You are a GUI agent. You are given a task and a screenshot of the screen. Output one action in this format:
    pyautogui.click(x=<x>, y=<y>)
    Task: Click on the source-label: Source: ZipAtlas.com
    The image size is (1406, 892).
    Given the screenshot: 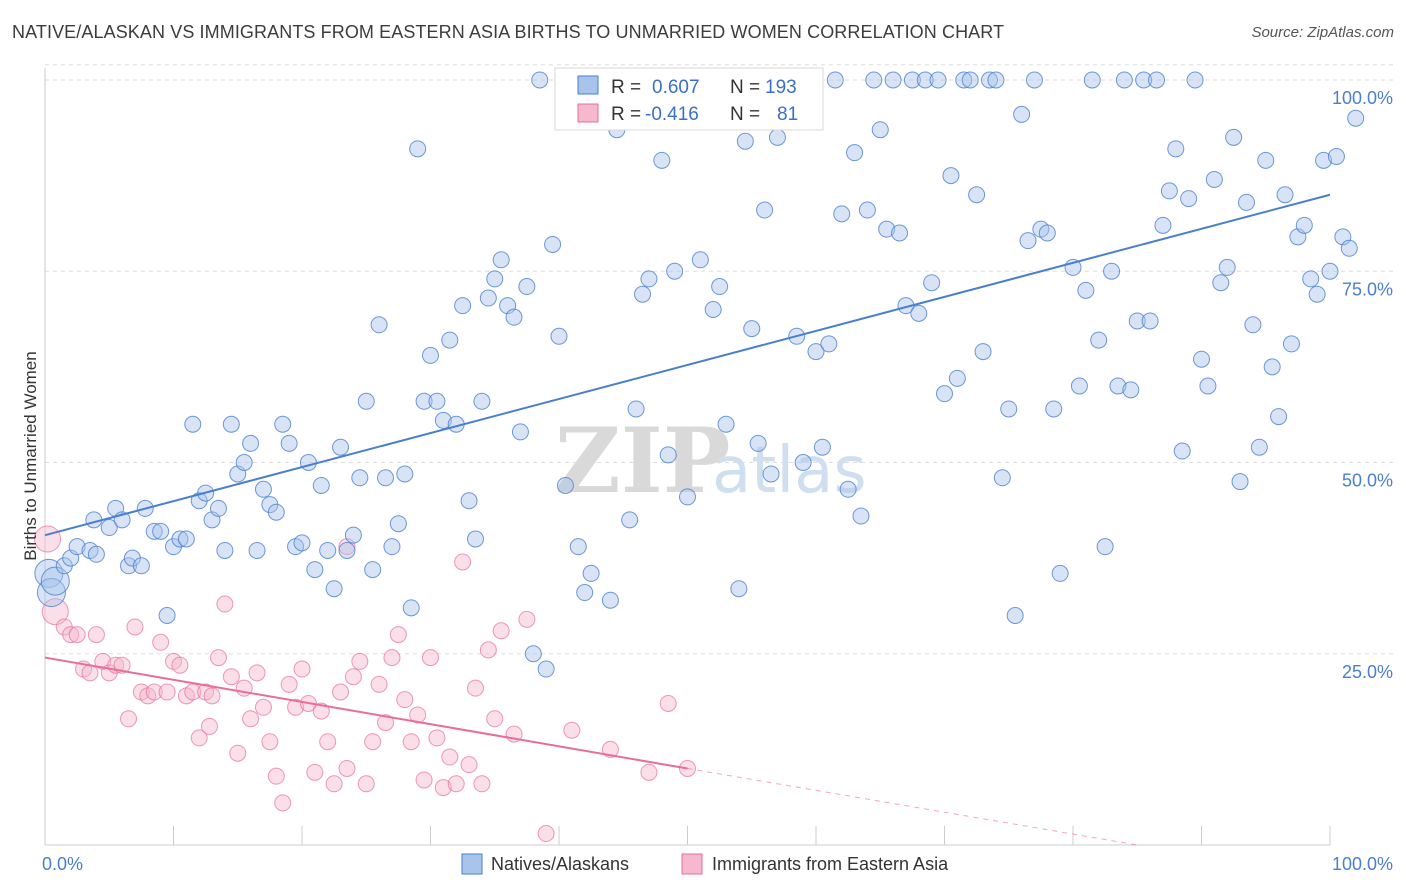 What is the action you would take?
    pyautogui.click(x=1322, y=32)
    